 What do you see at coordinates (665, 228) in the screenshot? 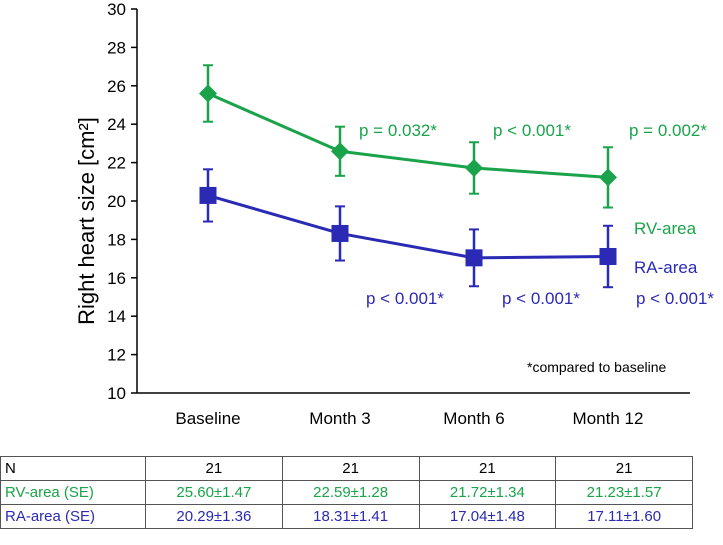
I see `legend-entry: RV-area` at bounding box center [665, 228].